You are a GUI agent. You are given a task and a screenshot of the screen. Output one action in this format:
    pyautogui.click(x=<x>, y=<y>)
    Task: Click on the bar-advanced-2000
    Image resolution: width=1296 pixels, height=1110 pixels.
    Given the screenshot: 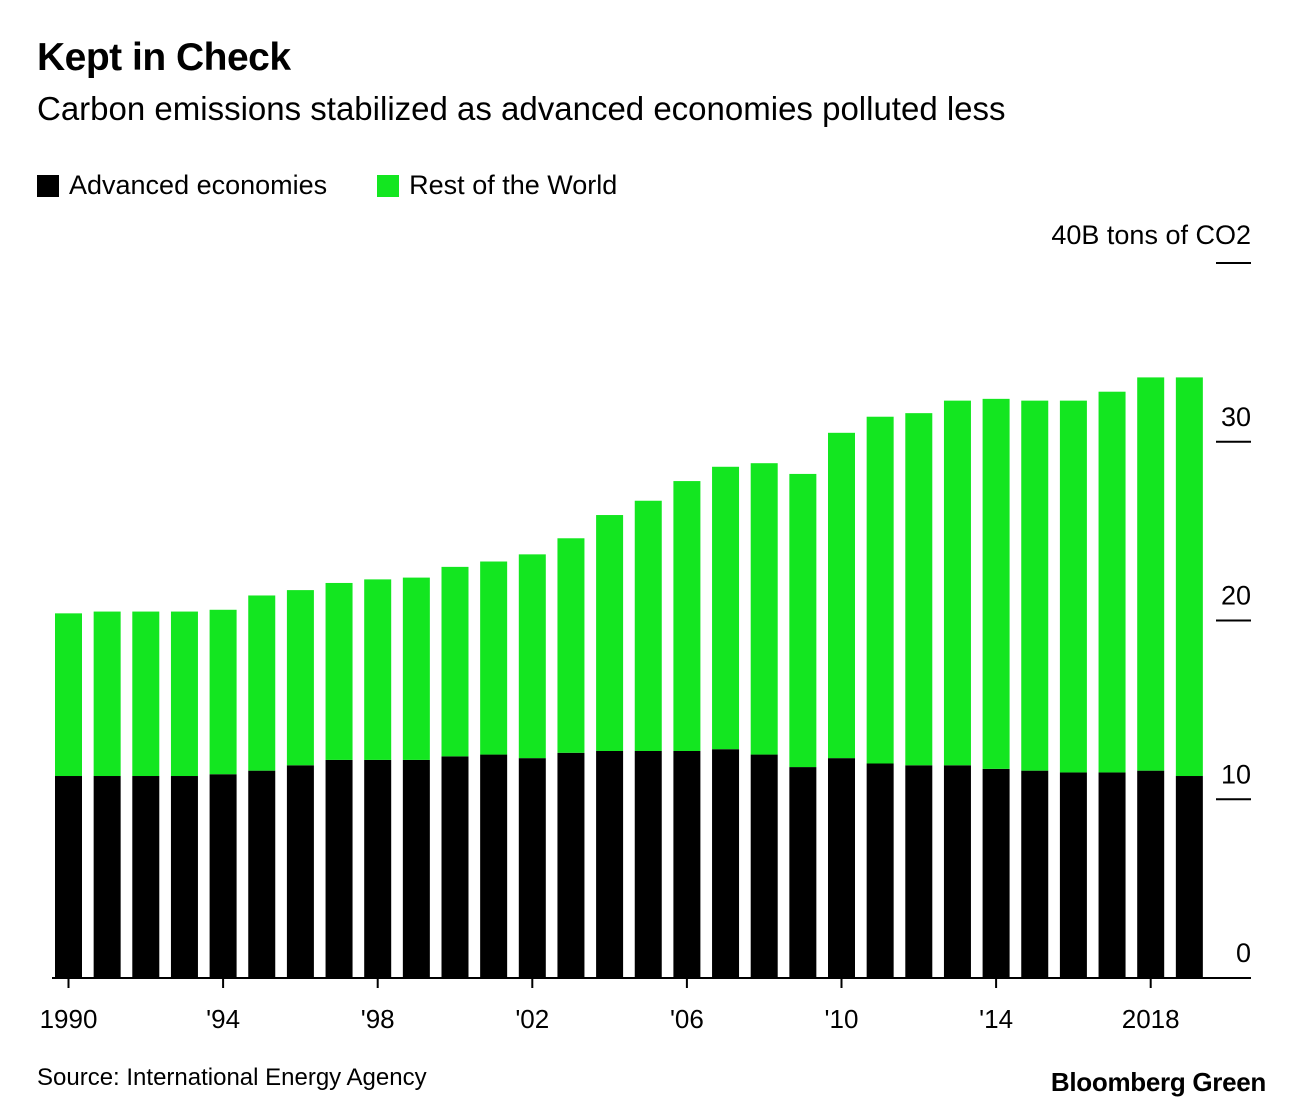 What is the action you would take?
    pyautogui.click(x=455, y=867)
    